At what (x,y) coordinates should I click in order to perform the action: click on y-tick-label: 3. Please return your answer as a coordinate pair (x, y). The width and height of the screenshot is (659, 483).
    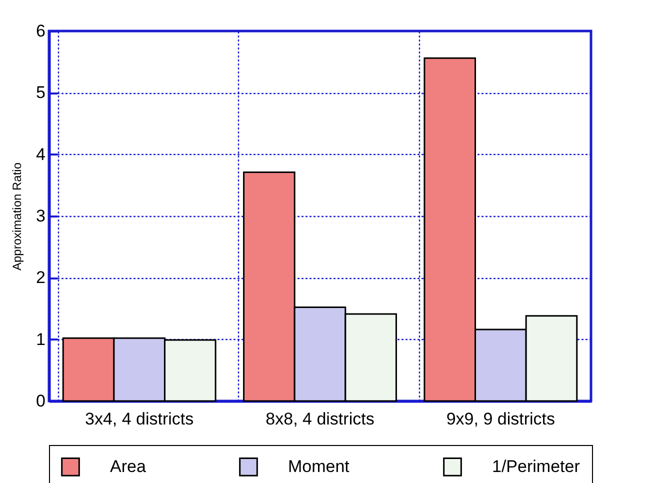
    Looking at the image, I should click on (41, 216).